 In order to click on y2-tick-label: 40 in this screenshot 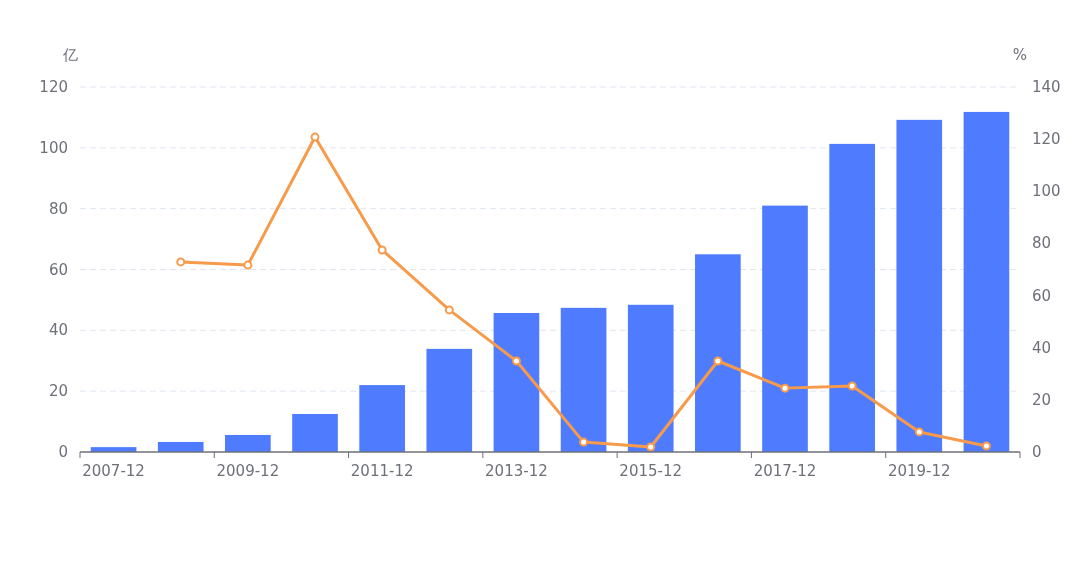, I will do `click(1042, 347)`.